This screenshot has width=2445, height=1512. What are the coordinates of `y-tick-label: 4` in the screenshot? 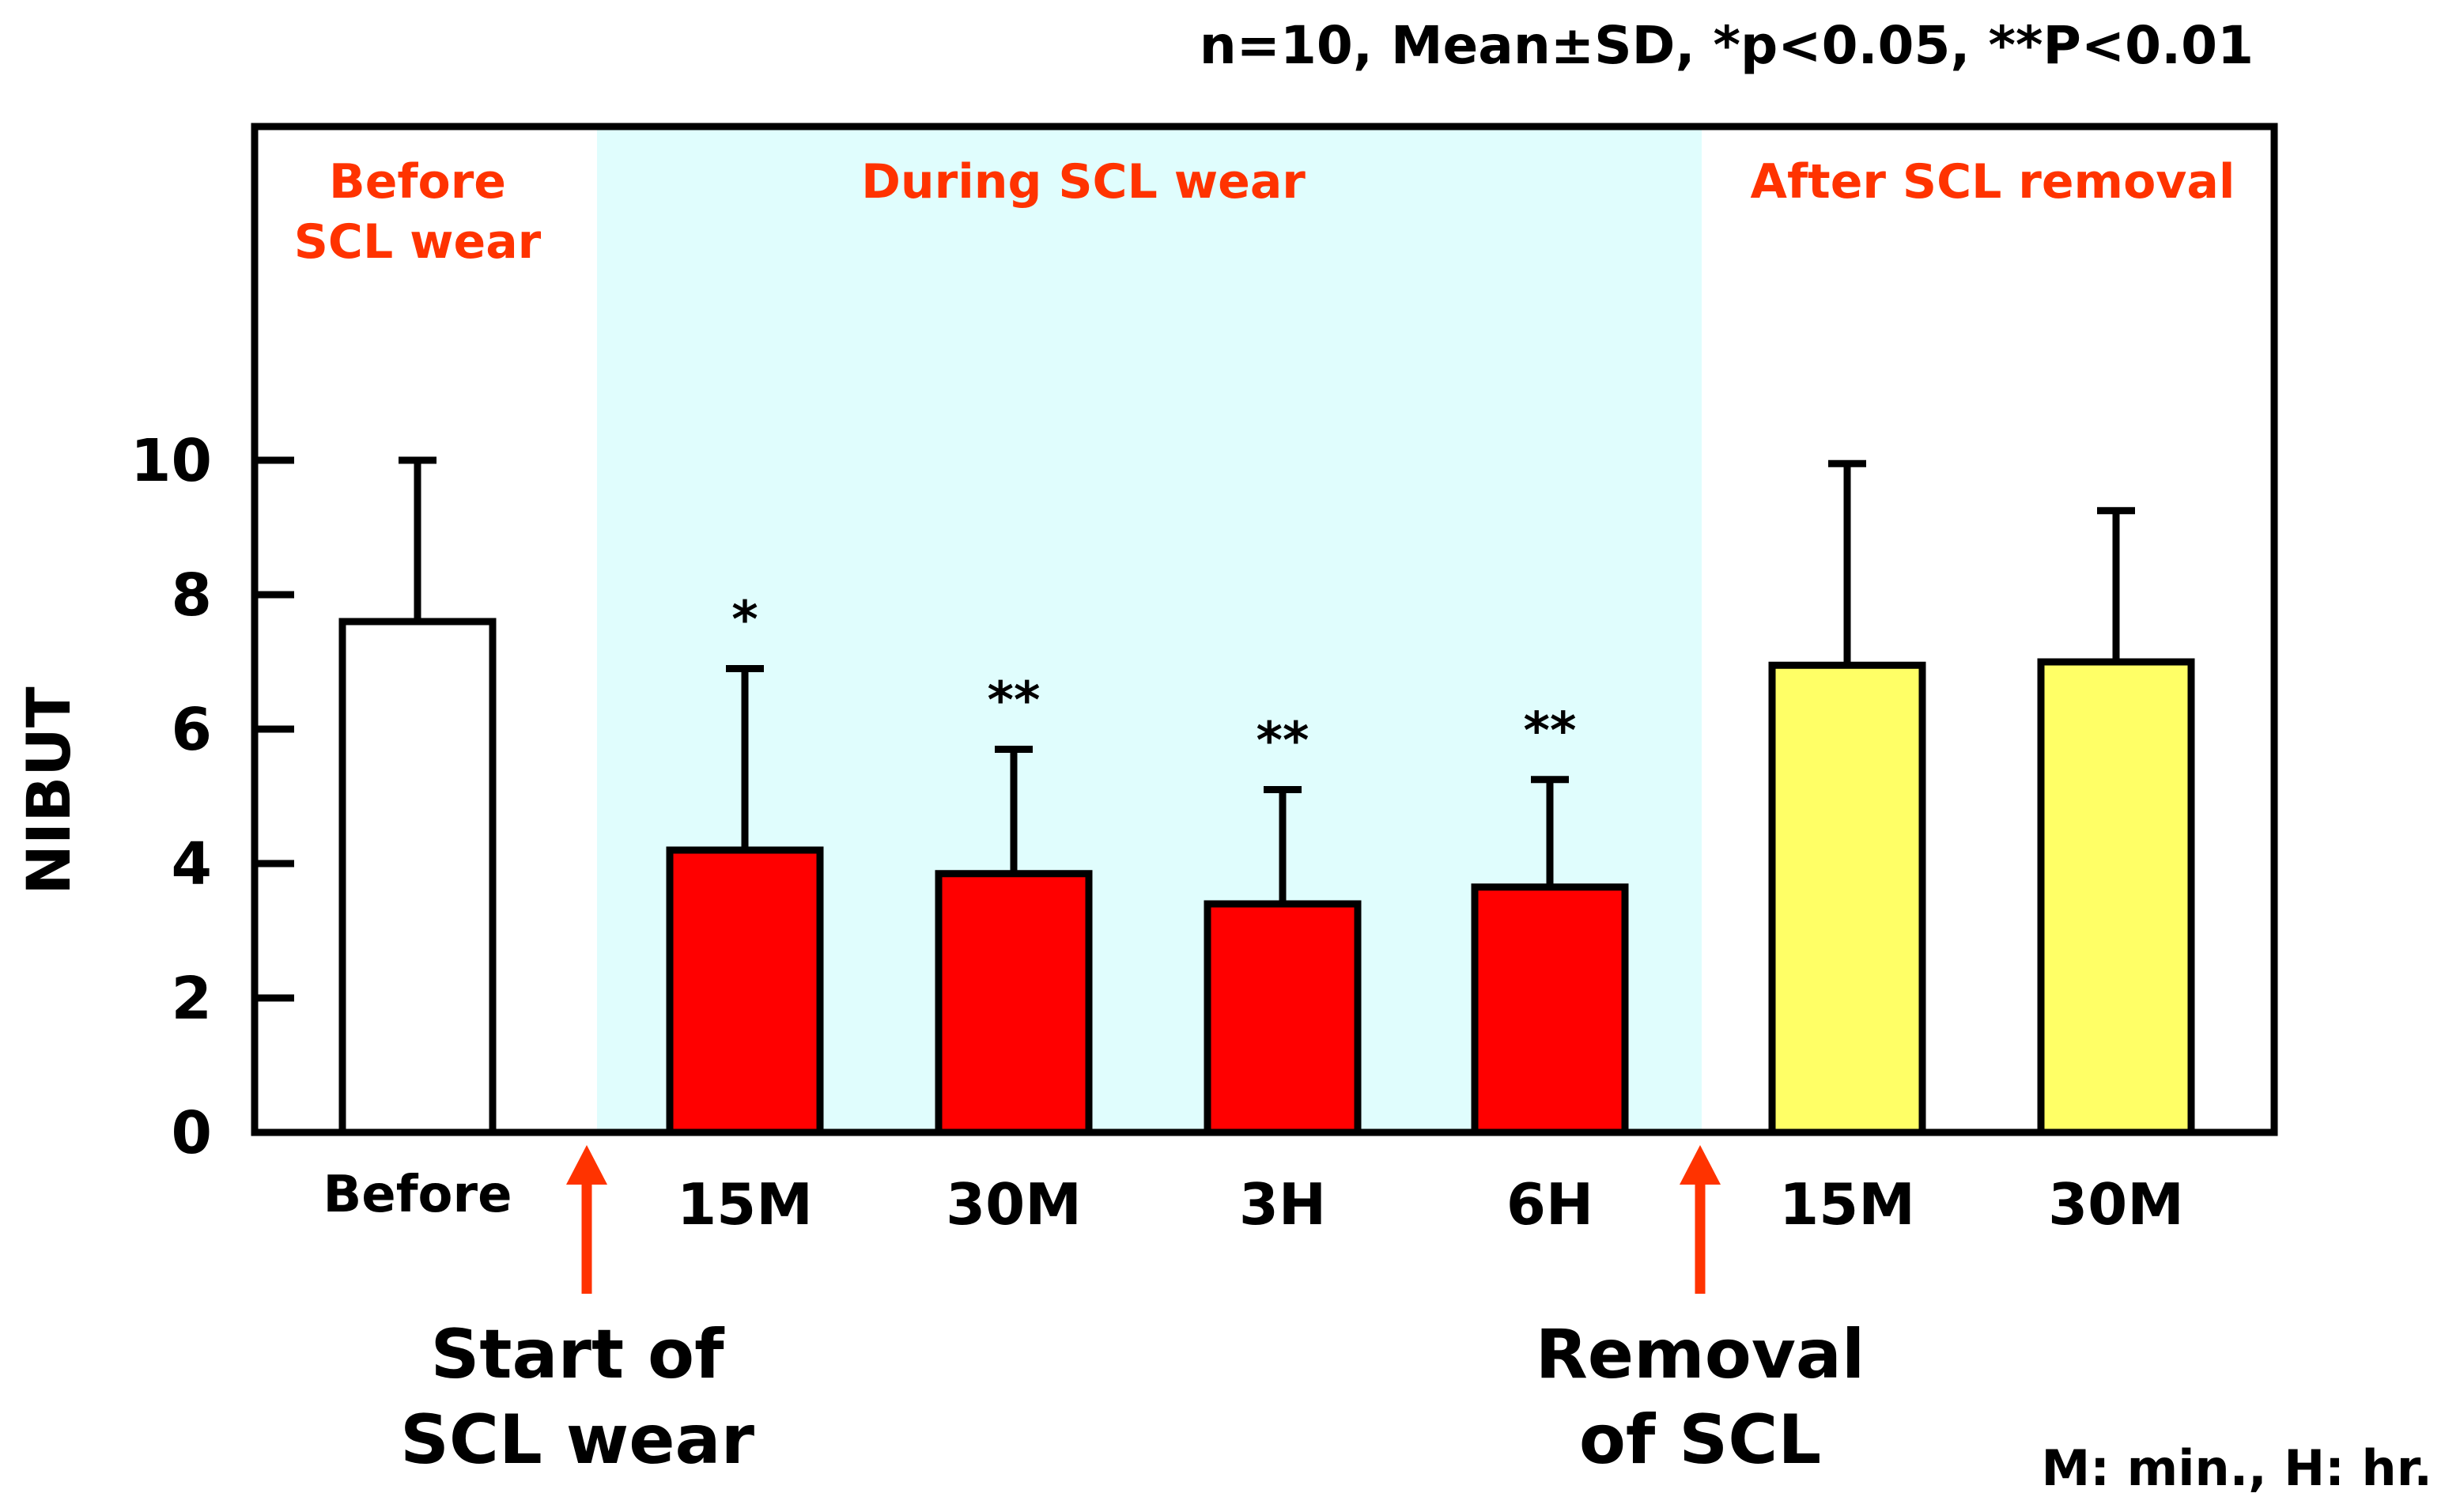 It's located at (193, 864).